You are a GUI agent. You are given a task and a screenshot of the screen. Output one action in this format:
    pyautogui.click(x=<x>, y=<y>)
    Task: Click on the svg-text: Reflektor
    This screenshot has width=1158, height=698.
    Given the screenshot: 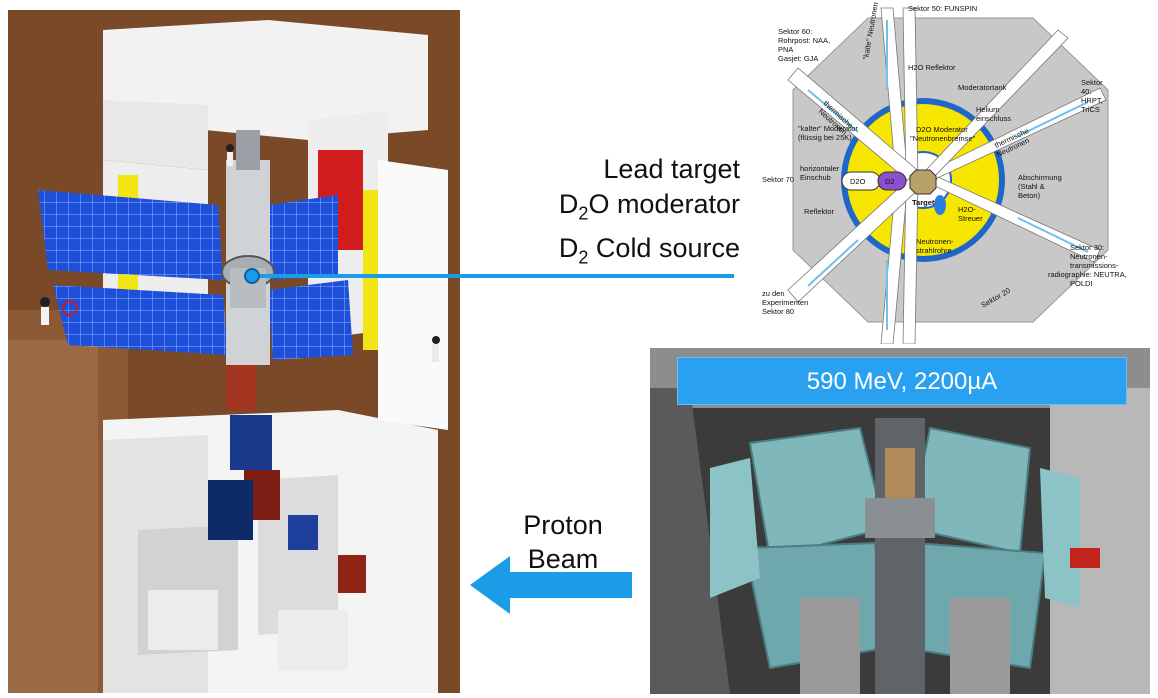 What is the action you would take?
    pyautogui.click(x=819, y=211)
    